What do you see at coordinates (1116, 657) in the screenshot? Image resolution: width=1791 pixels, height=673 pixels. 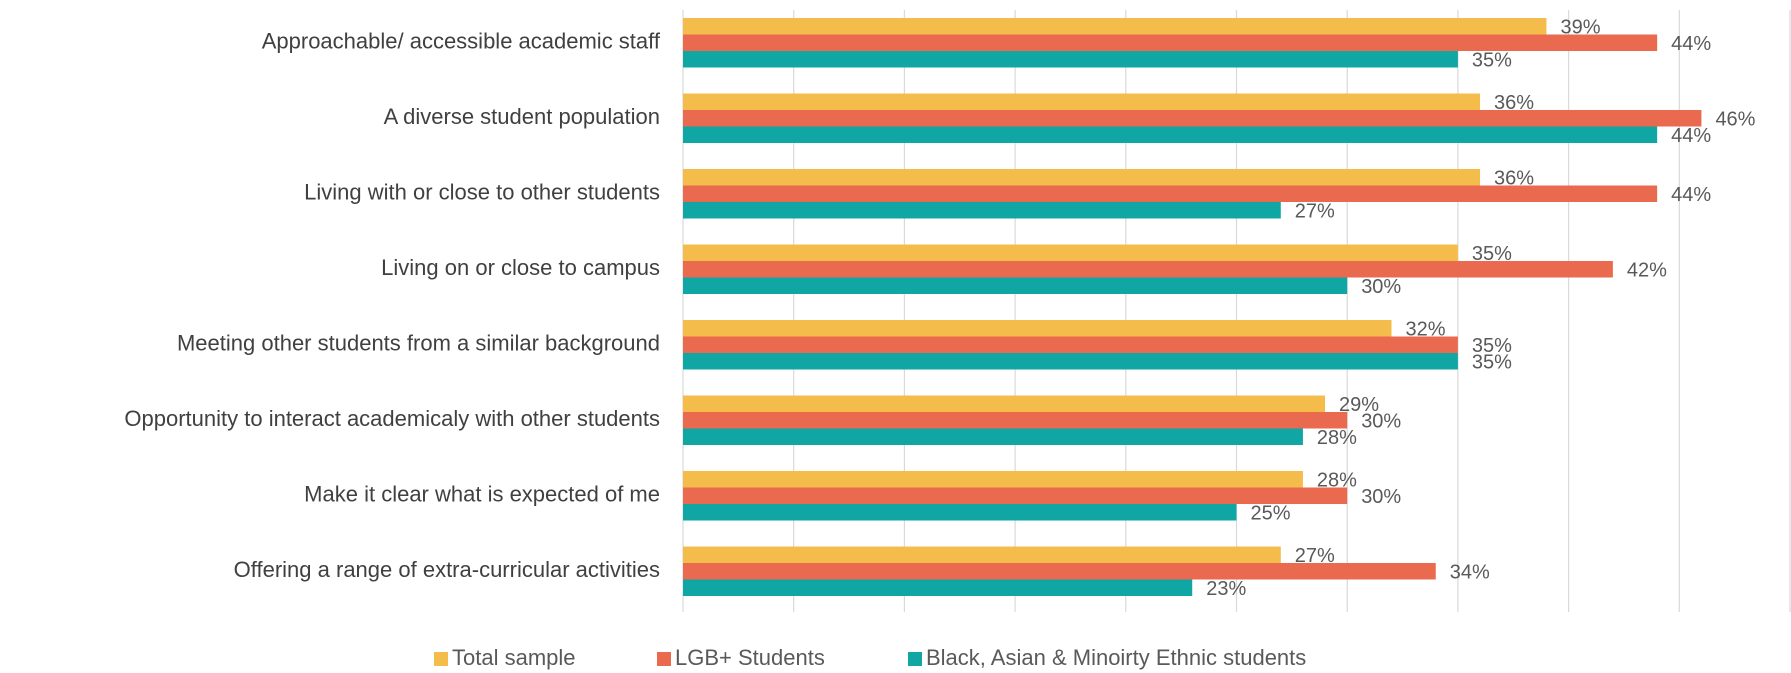 I see `legend-label: Black, Asian & Minoirty Ethnic students` at bounding box center [1116, 657].